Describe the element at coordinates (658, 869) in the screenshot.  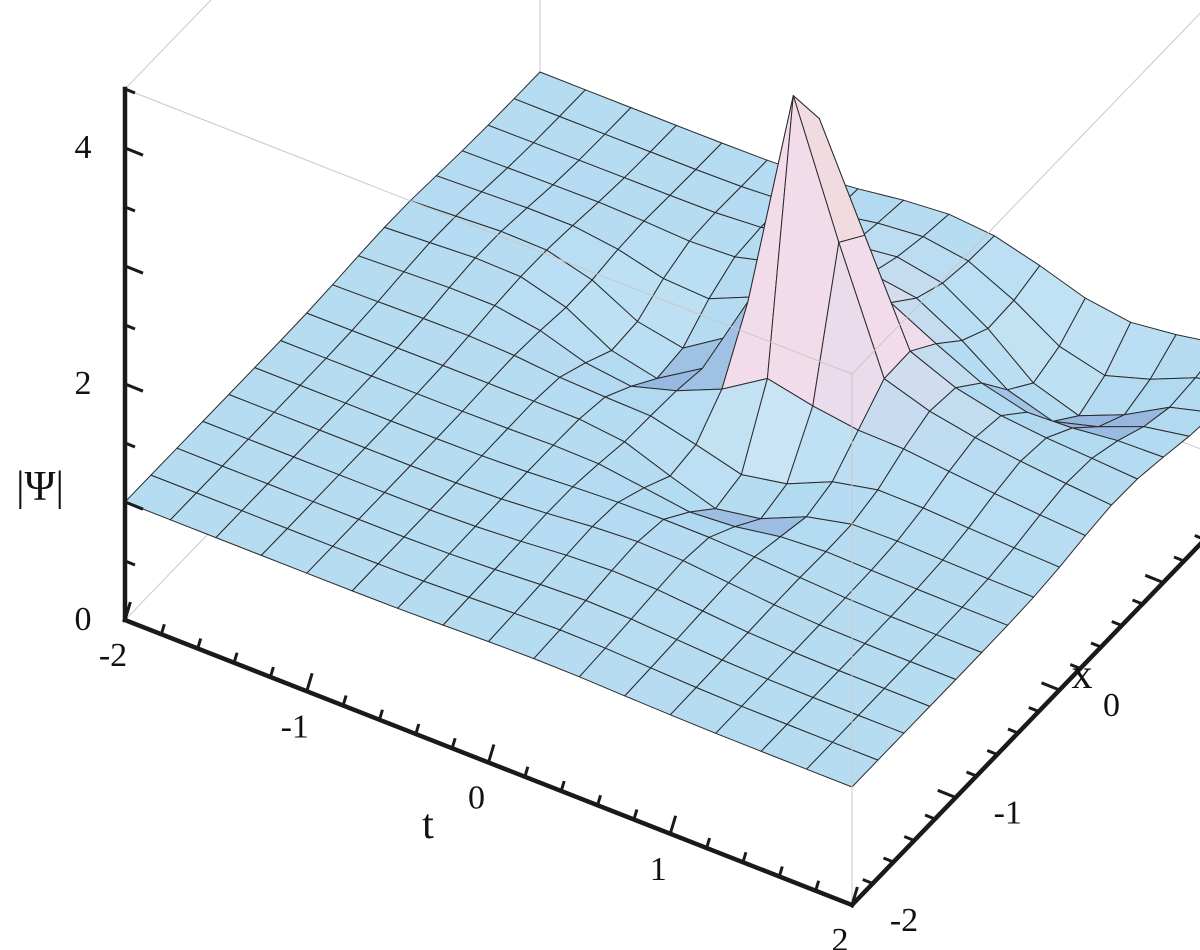
I see `t-tick-label: 1` at that location.